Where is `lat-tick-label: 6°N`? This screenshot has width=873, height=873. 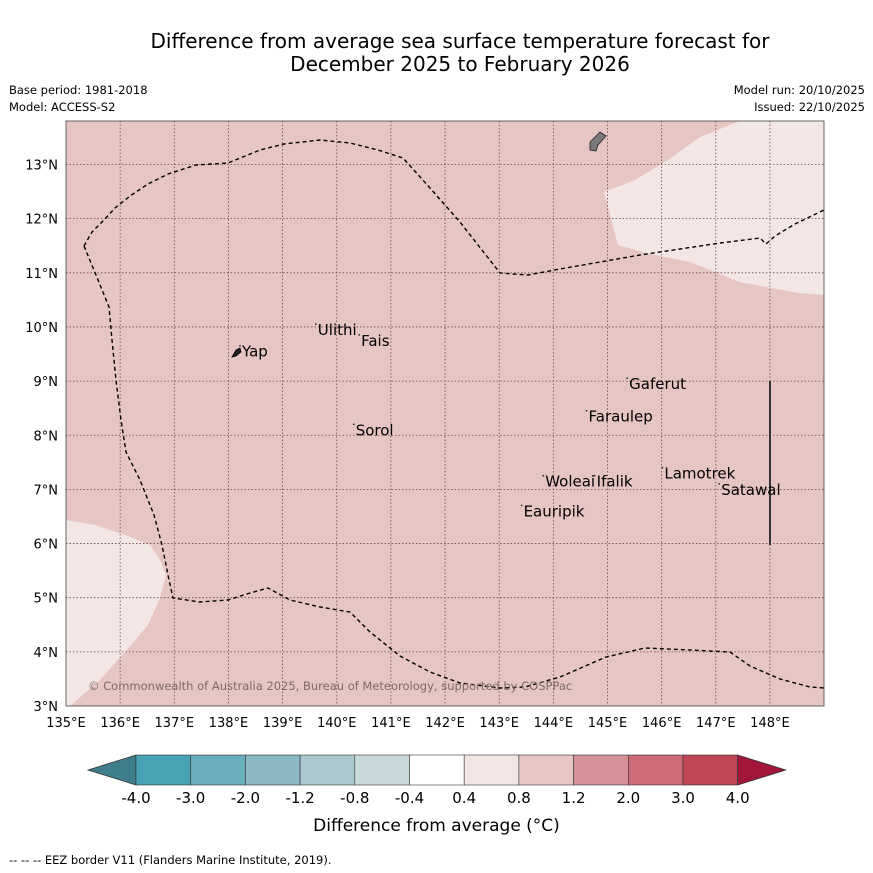 lat-tick-label: 6°N is located at coordinates (46, 545).